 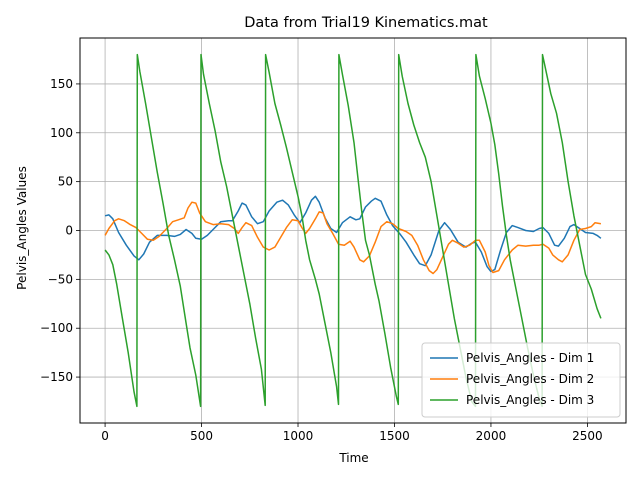 What do you see at coordinates (56, 328) in the screenshot?
I see `y-tick-label: −100` at bounding box center [56, 328].